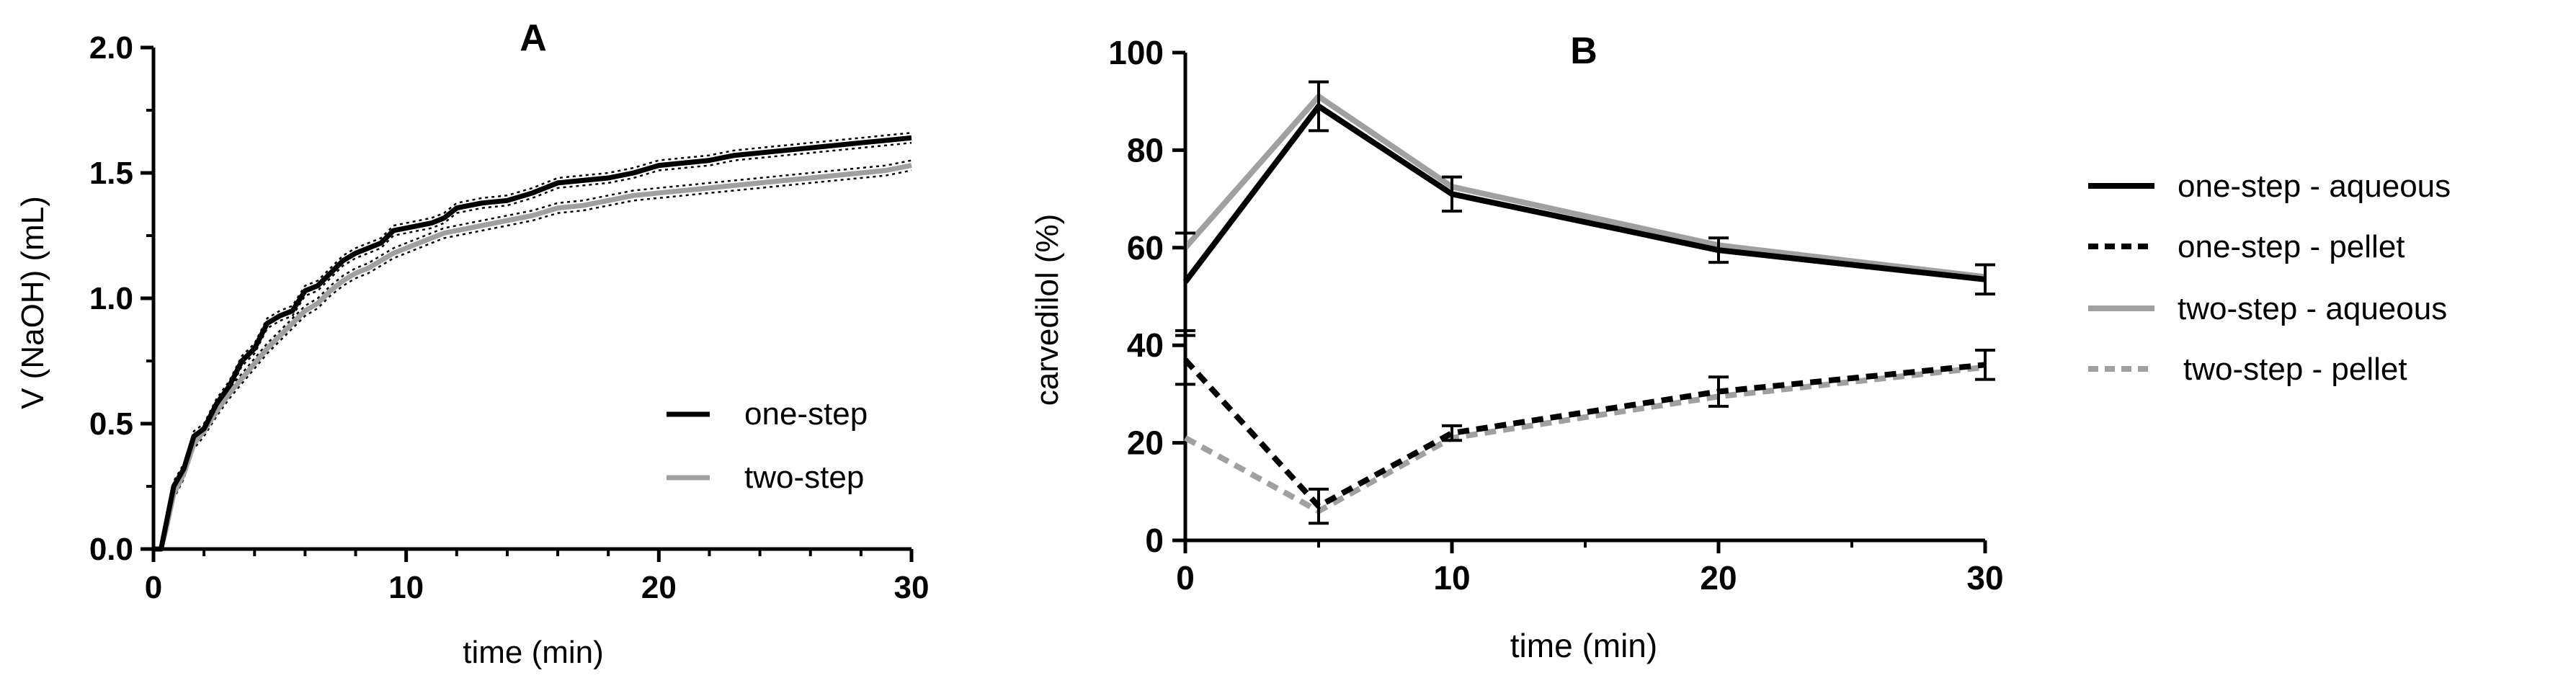  I want to click on panel-a-y-tick-label: 2.0, so click(111, 48).